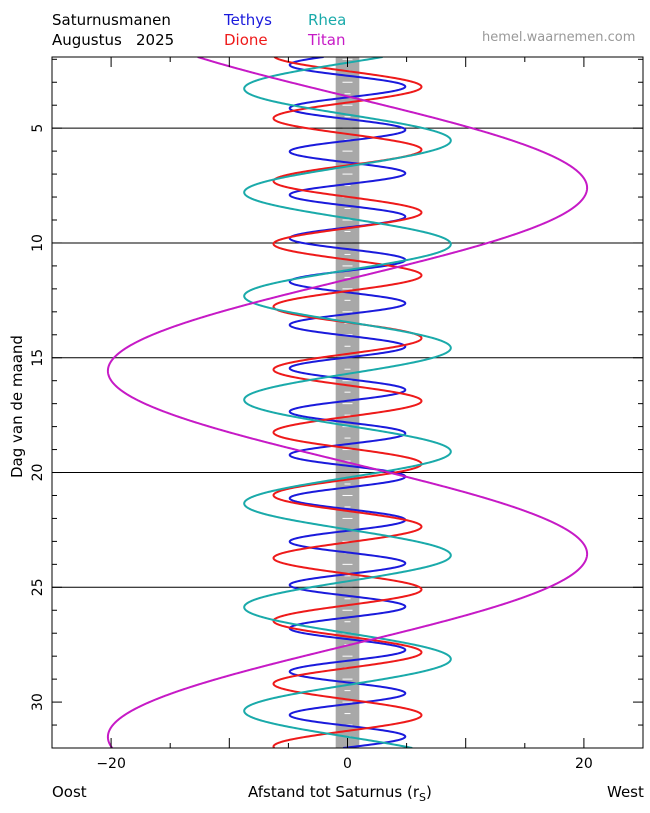 Image resolution: width=650 pixels, height=813 pixels. What do you see at coordinates (111, 764) in the screenshot?
I see `x-tick-label: −20` at bounding box center [111, 764].